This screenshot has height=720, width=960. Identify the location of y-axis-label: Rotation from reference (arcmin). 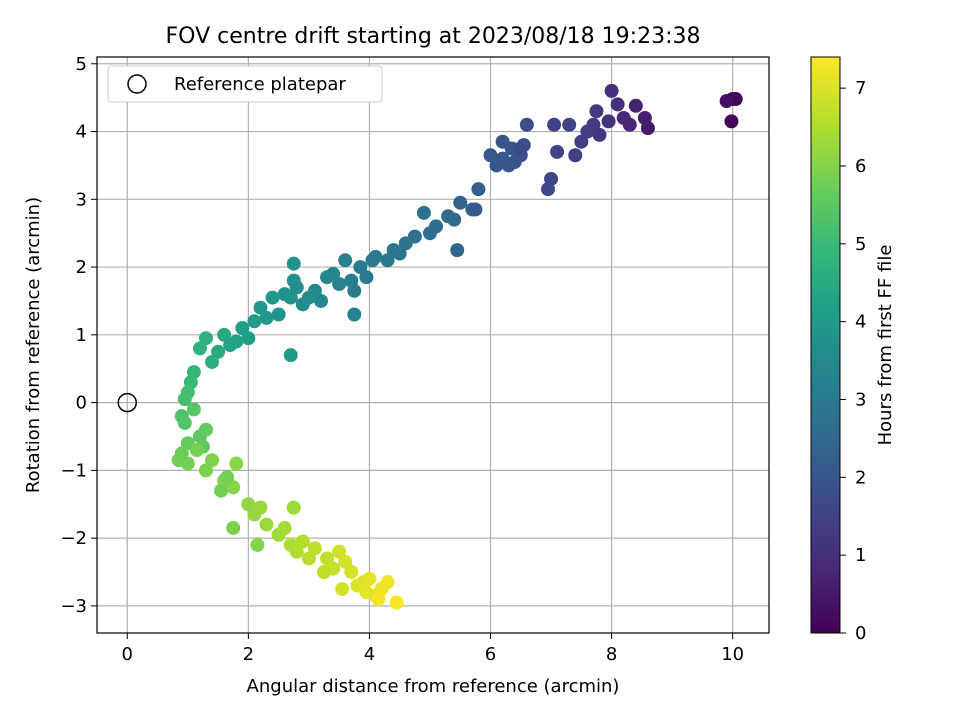
(33, 345).